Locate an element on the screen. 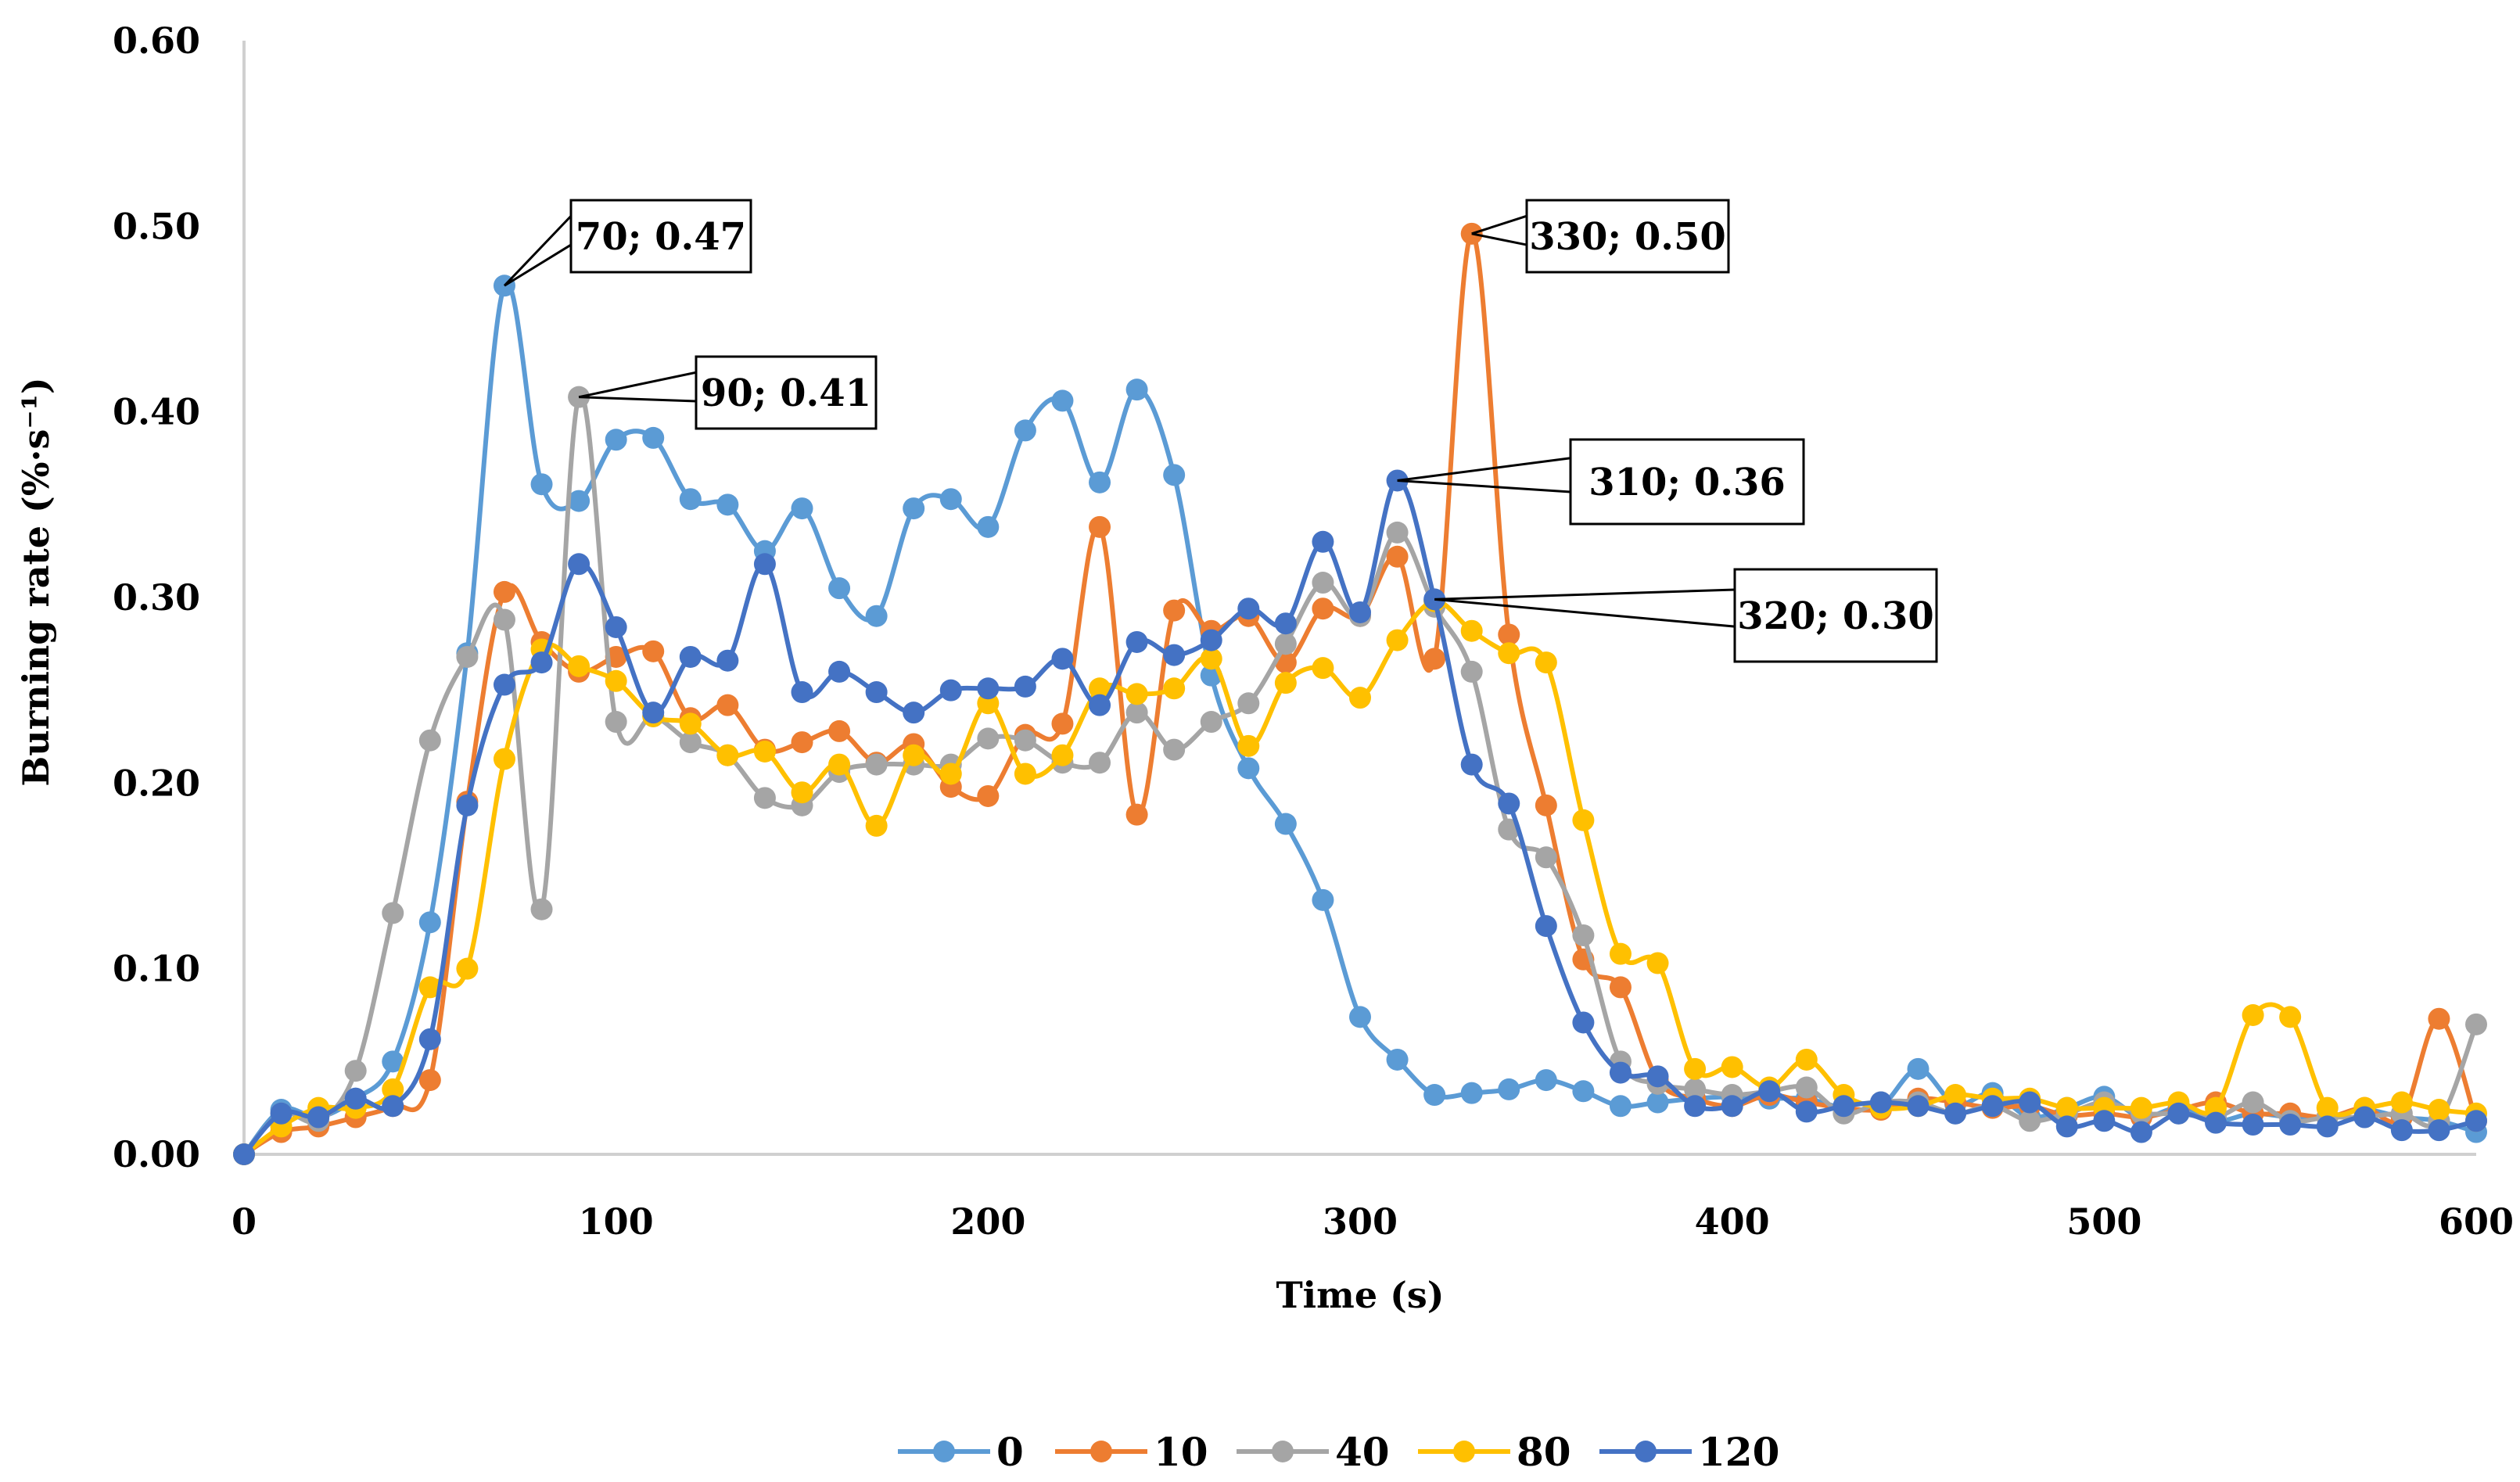 The height and width of the screenshot is (1482, 2520). x-tick-label: 400 is located at coordinates (1732, 1221).